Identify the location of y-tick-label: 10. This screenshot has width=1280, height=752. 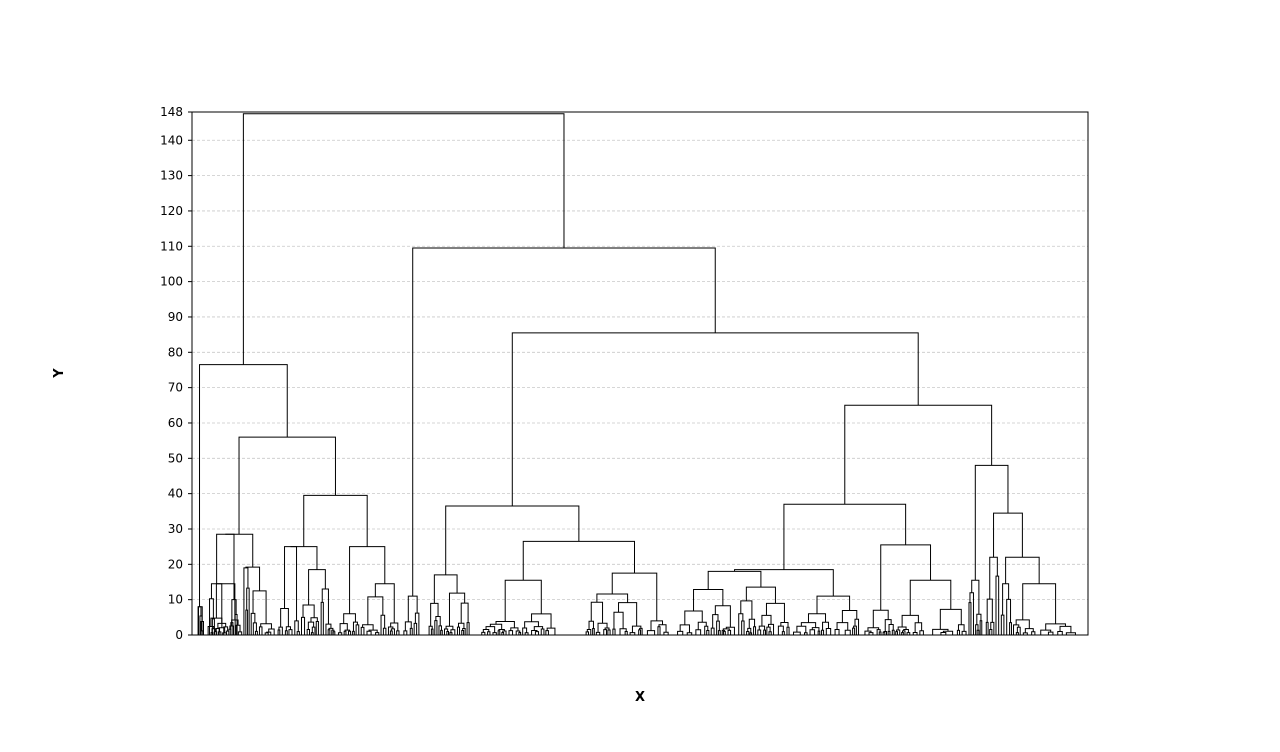
(175, 600).